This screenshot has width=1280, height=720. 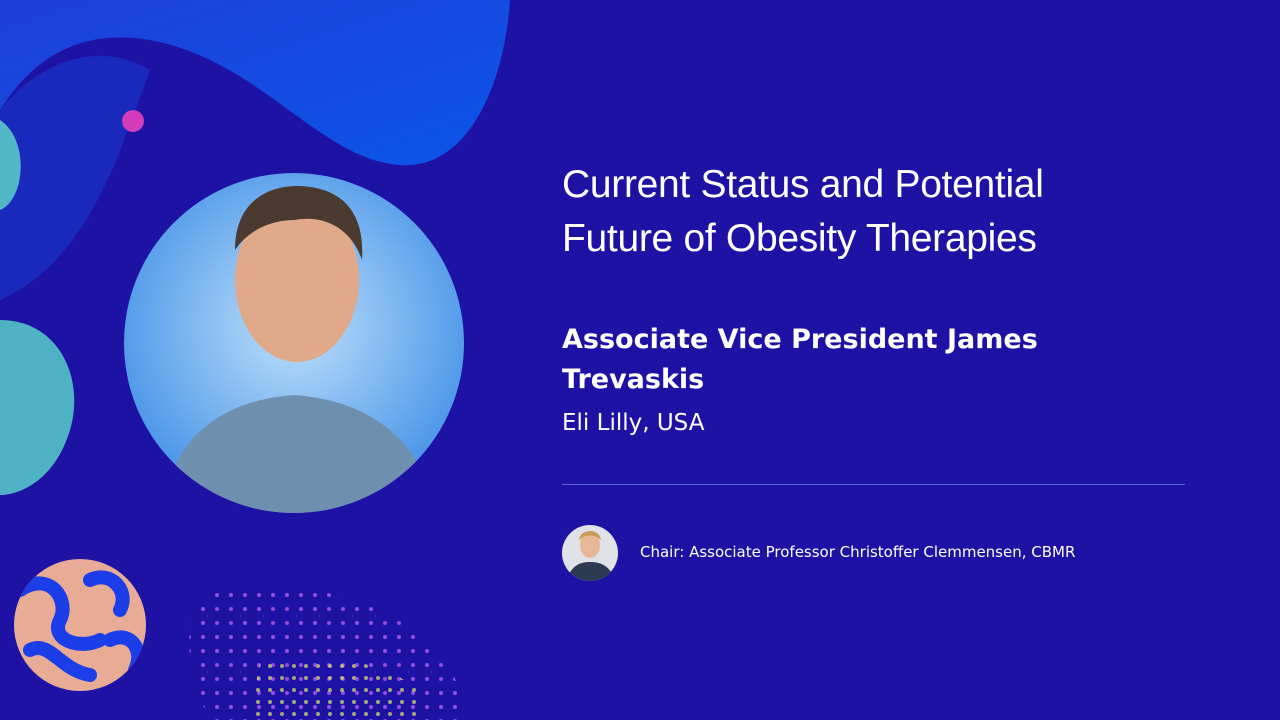 I want to click on title-line: Current Status and Potential, so click(x=803, y=184).